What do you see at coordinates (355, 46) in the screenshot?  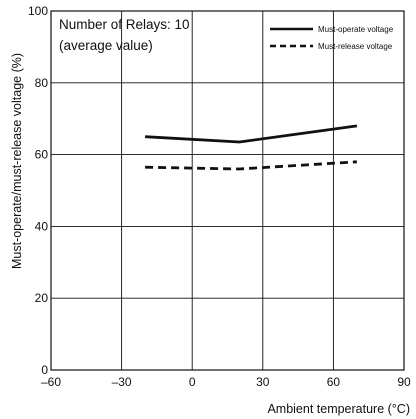 I see `legend-label-must-release: Must-release voltage` at bounding box center [355, 46].